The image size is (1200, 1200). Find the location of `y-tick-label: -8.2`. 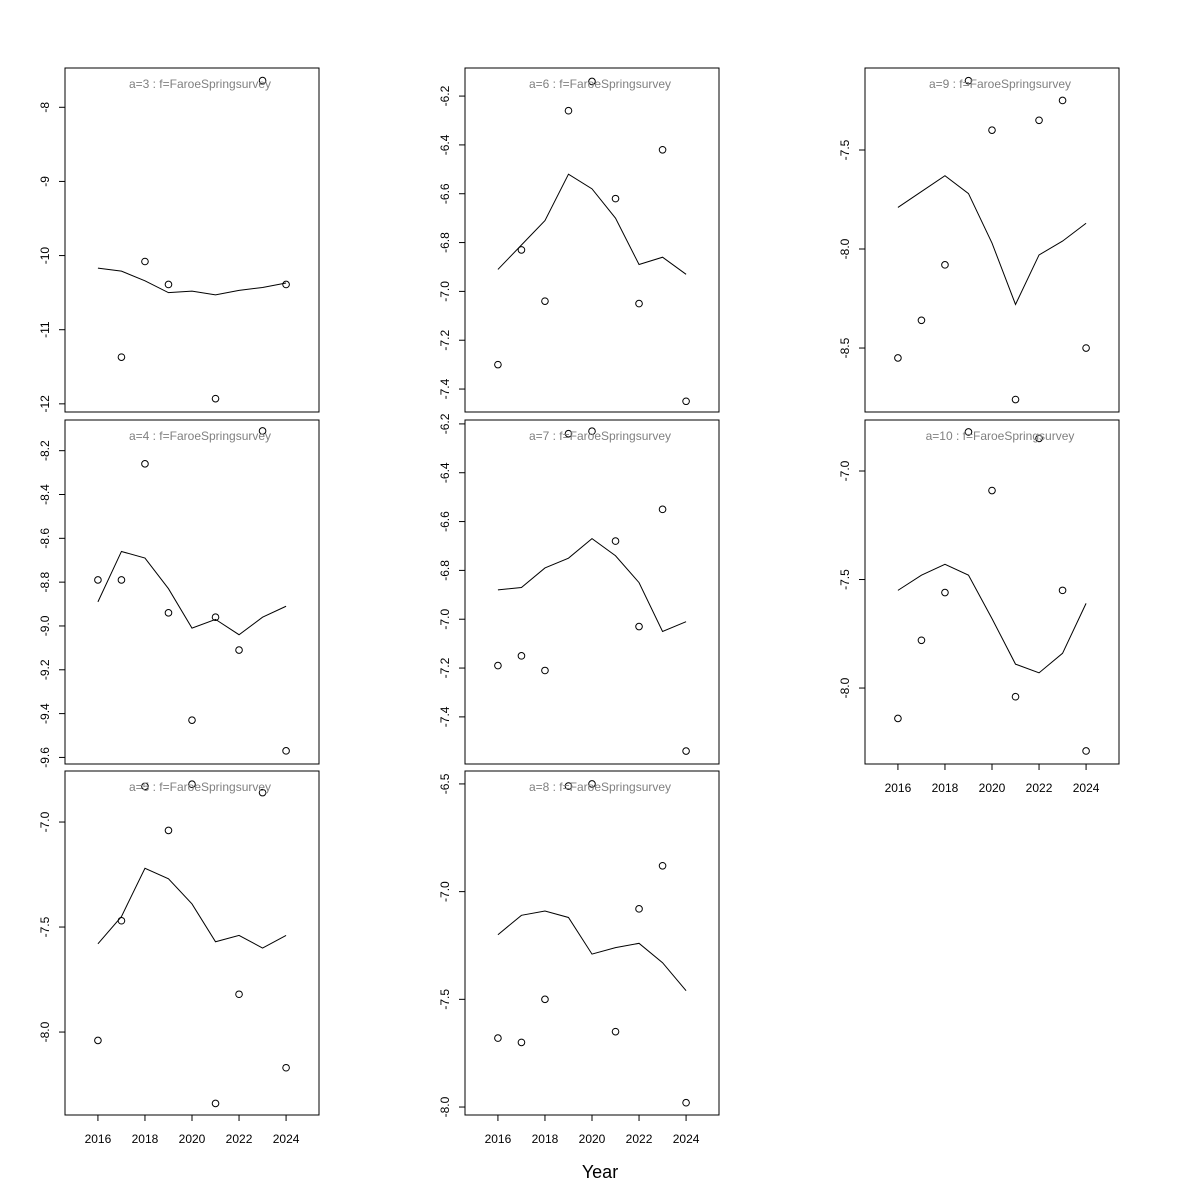

y-tick-label: -8.2 is located at coordinates (45, 450).